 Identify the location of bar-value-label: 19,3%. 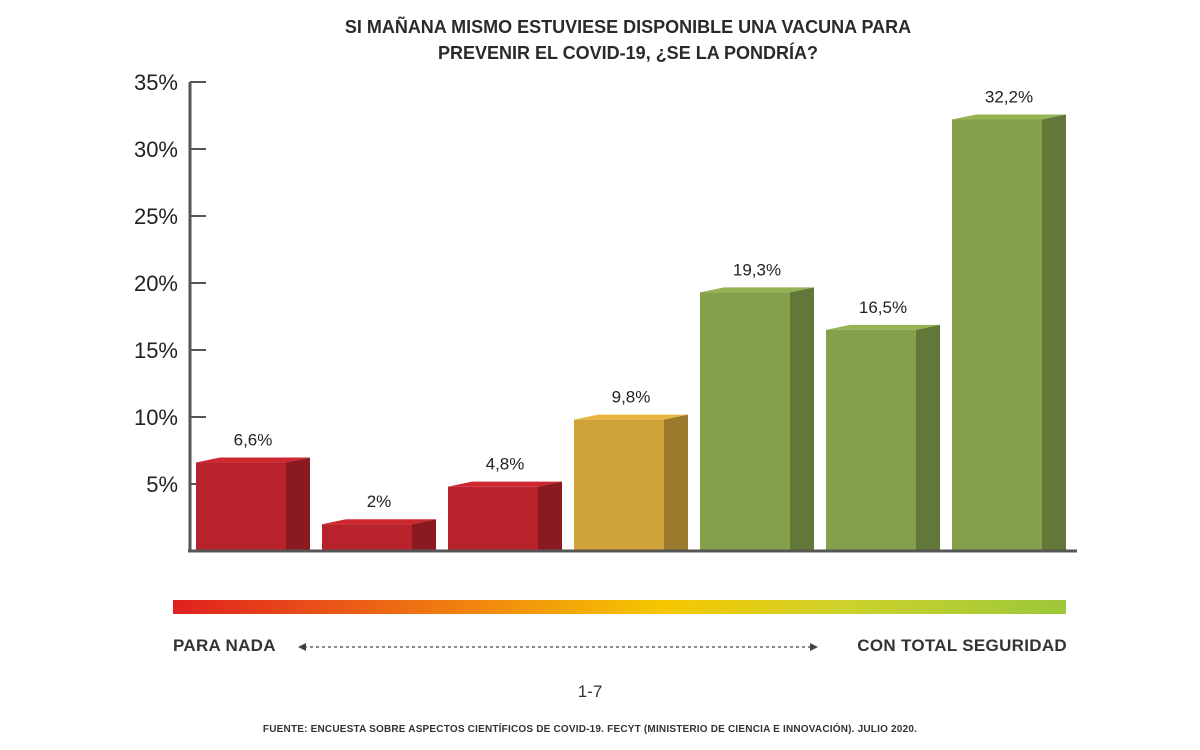
(757, 269).